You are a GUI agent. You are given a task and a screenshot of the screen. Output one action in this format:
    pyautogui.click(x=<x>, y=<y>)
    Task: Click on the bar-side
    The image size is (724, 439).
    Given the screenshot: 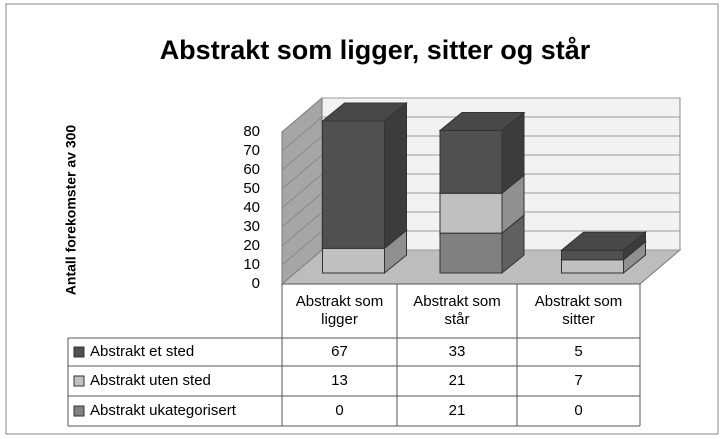 What is the action you would take?
    pyautogui.click(x=395, y=175)
    